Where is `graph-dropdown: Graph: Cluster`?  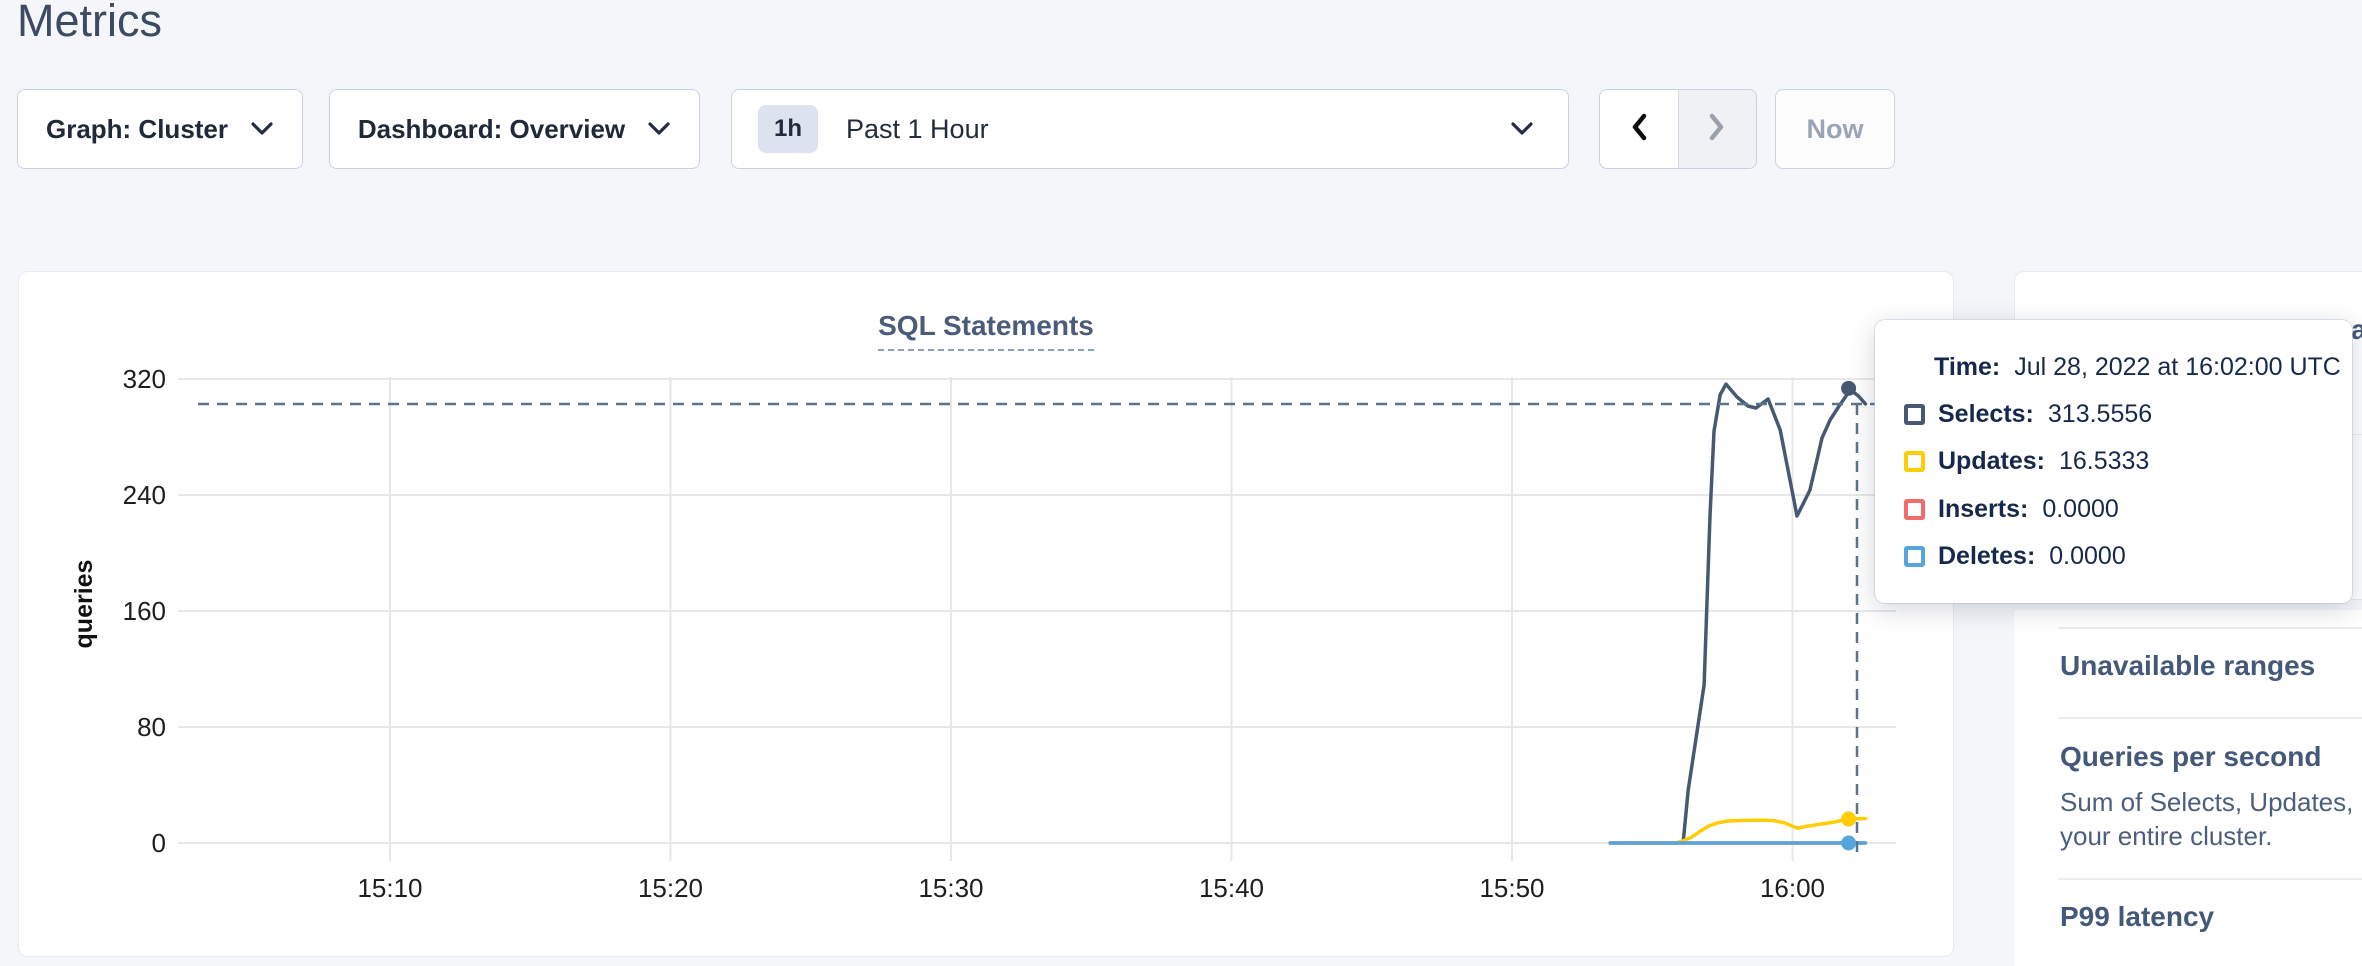
graph-dropdown: Graph: Cluster is located at coordinates (160, 129).